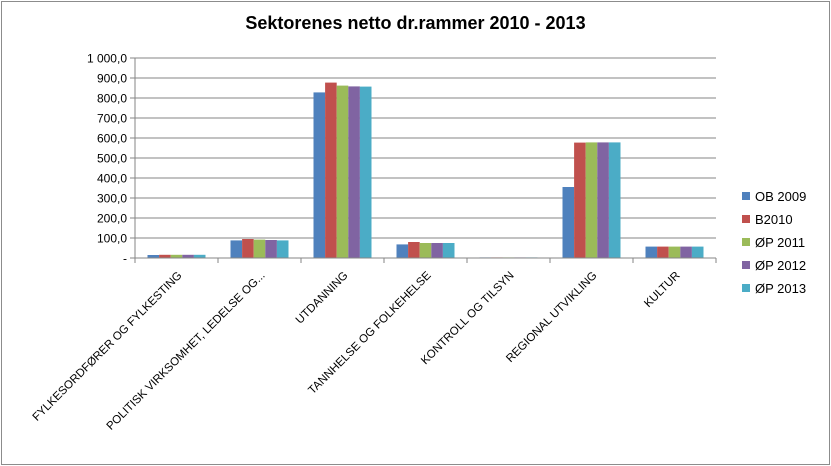 The height and width of the screenshot is (466, 831). I want to click on y-tick-label: 1 000,0, so click(107, 59).